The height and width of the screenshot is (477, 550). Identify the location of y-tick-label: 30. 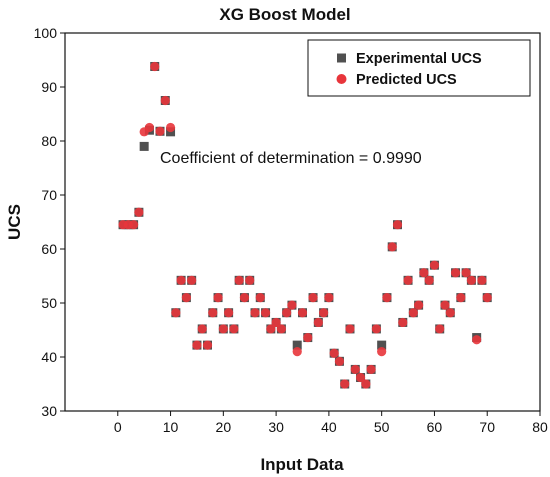
(49, 411).